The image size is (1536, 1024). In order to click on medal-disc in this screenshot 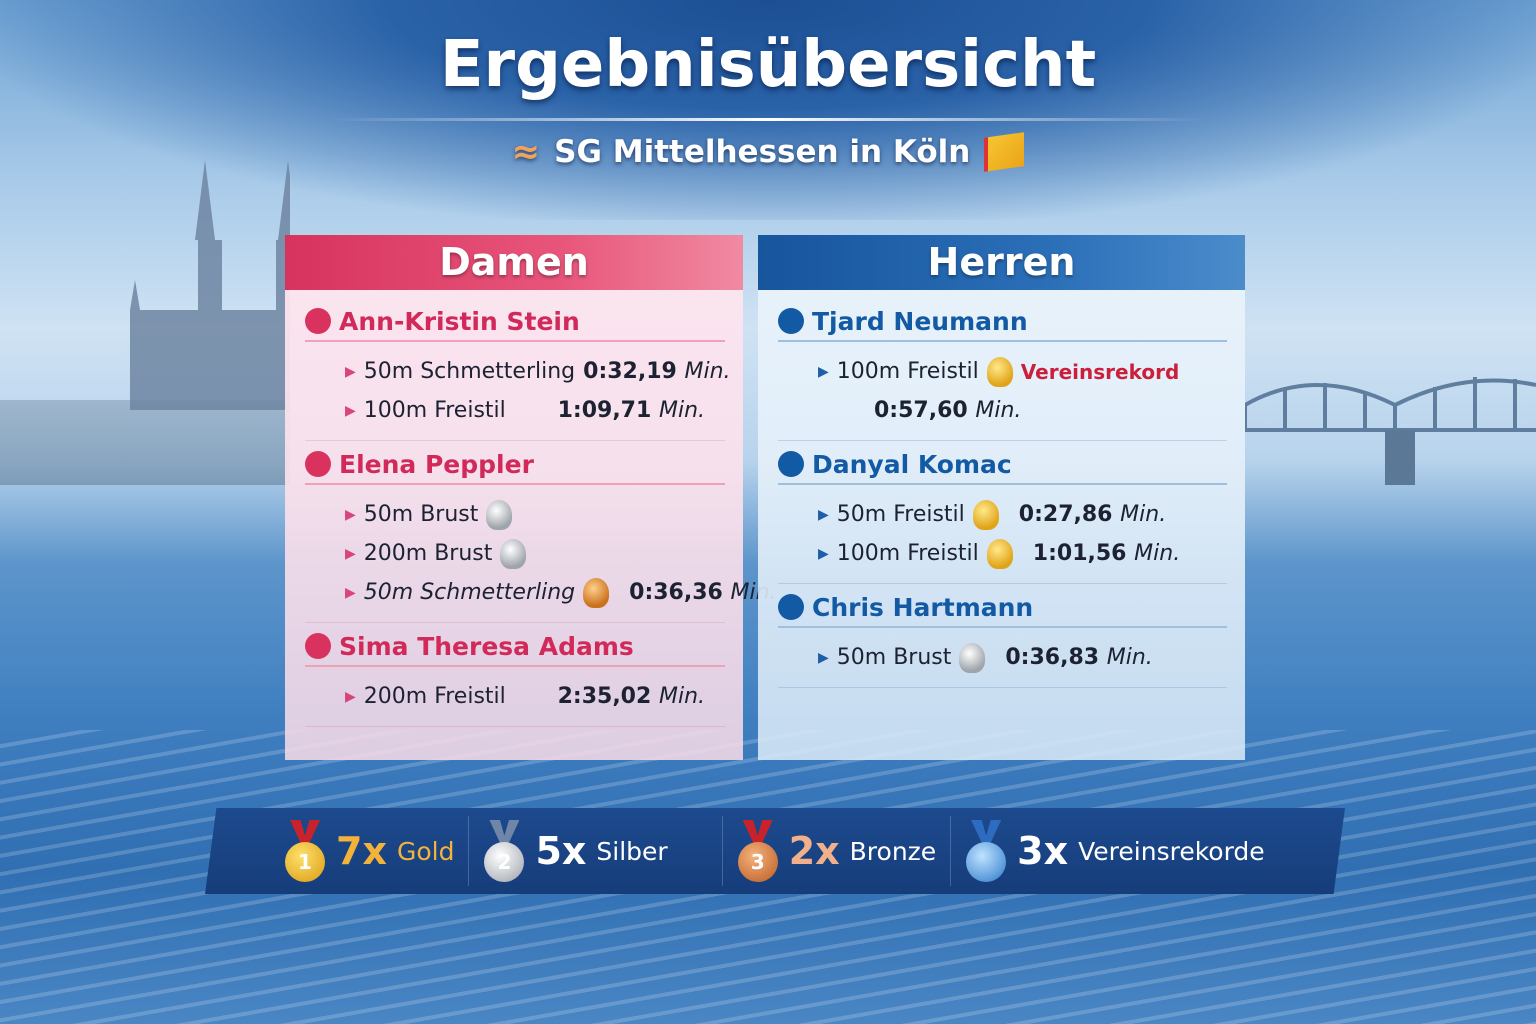, I will do `click(986, 862)`.